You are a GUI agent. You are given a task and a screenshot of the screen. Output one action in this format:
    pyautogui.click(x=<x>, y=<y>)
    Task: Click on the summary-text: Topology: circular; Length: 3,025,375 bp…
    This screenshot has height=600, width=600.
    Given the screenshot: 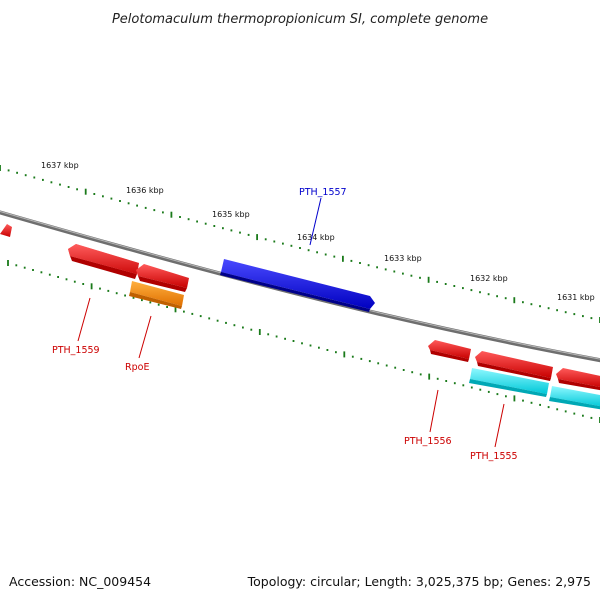 What is the action you would take?
    pyautogui.click(x=419, y=581)
    